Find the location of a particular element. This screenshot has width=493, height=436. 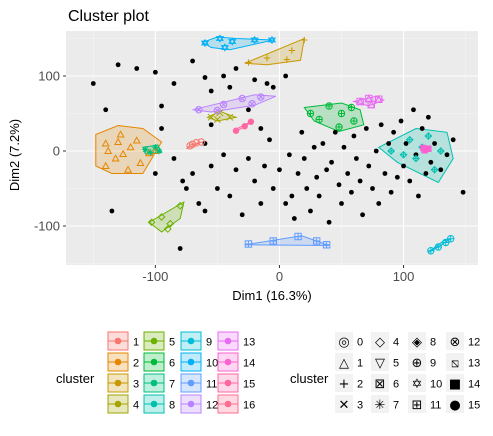

shape-legend-key-4: ◇ 4 is located at coordinates (385, 341).